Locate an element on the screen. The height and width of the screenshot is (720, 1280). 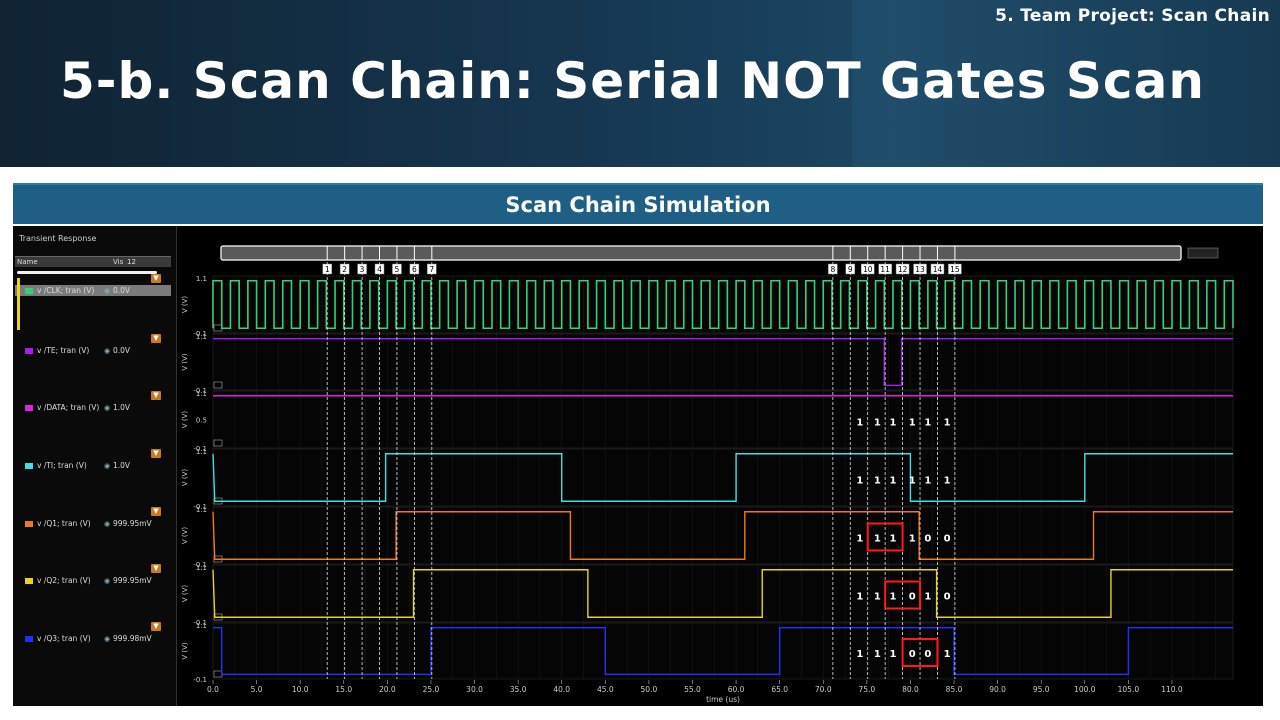
section-label: 5. Team Project: Scan Chain is located at coordinates (1132, 16).